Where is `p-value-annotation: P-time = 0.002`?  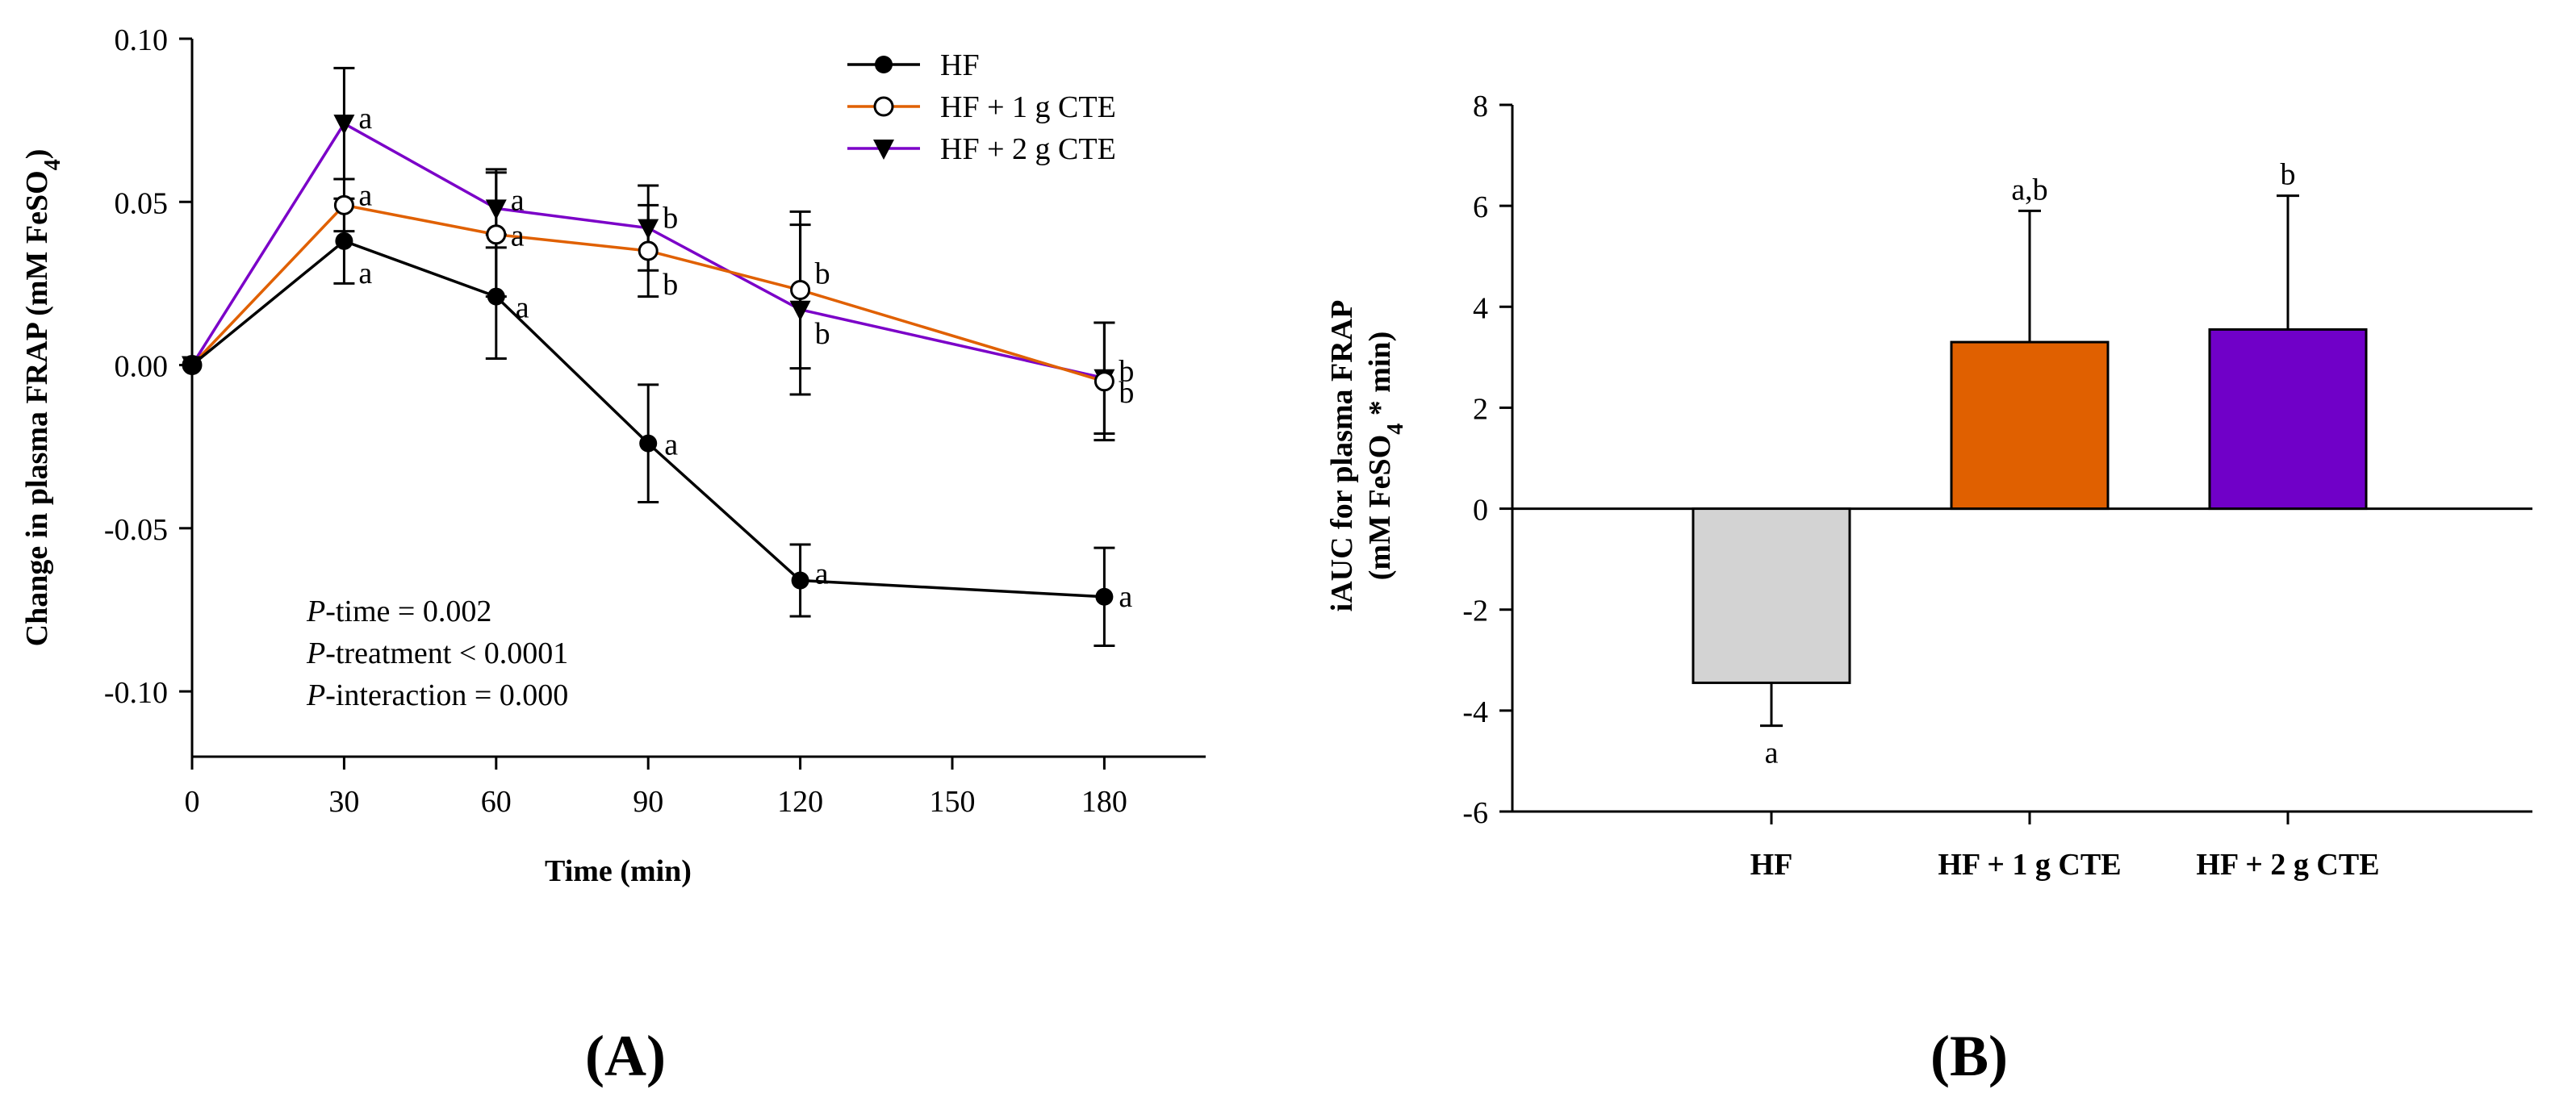
p-value-annotation: P-time = 0.002 is located at coordinates (398, 611).